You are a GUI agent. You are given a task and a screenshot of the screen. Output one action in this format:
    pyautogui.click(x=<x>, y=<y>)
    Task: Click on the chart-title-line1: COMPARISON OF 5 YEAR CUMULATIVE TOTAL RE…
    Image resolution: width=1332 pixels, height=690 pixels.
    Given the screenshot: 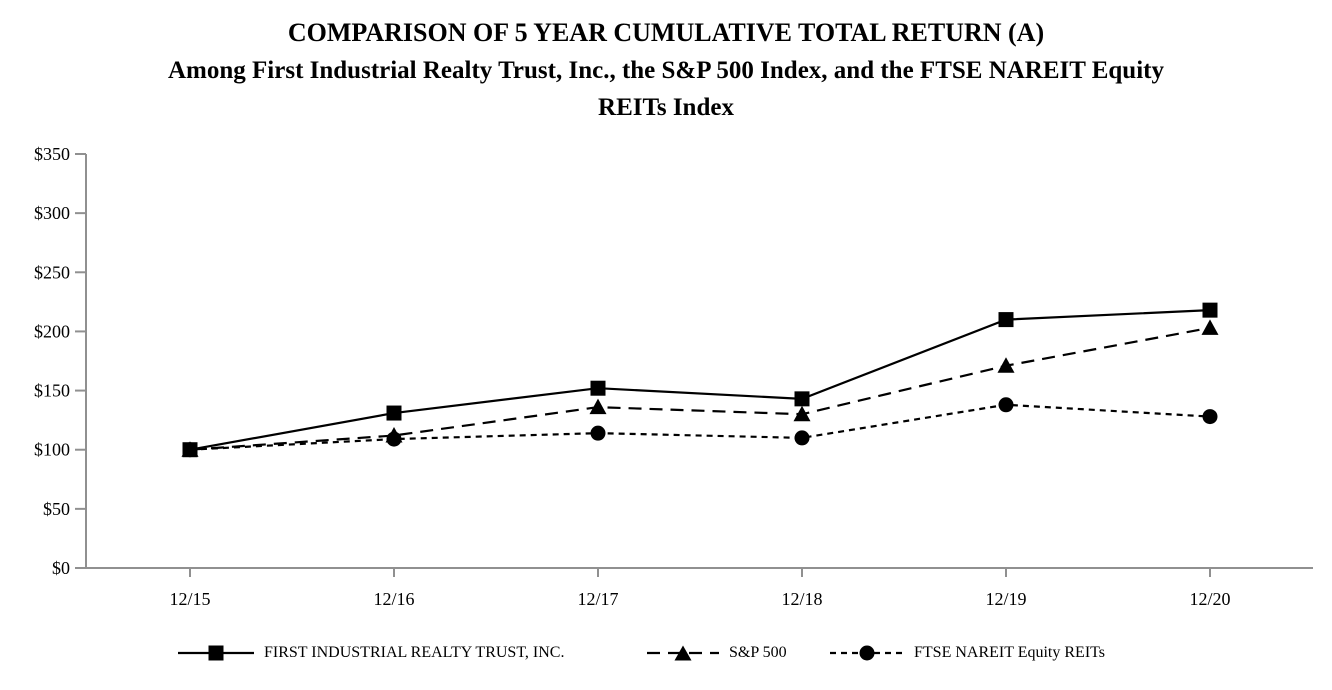 What is the action you would take?
    pyautogui.click(x=666, y=32)
    